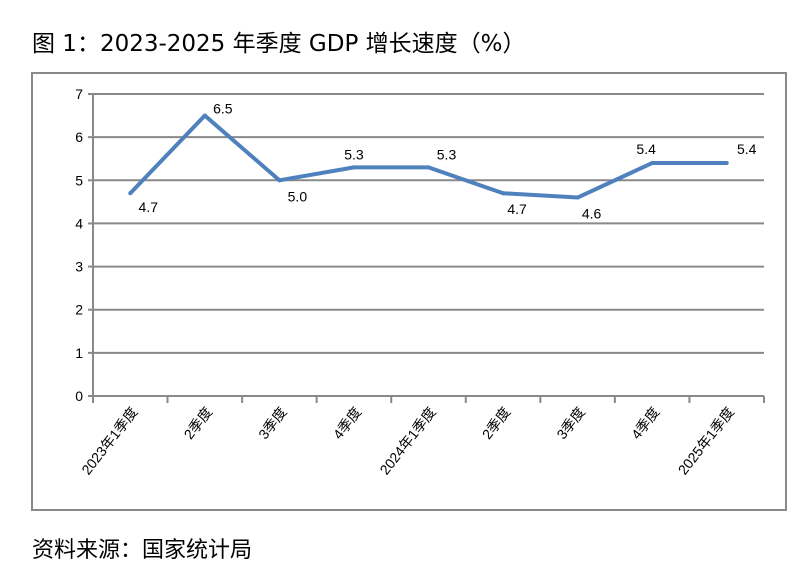 The height and width of the screenshot is (580, 810). I want to click on y-tick-label: 3, so click(79, 267).